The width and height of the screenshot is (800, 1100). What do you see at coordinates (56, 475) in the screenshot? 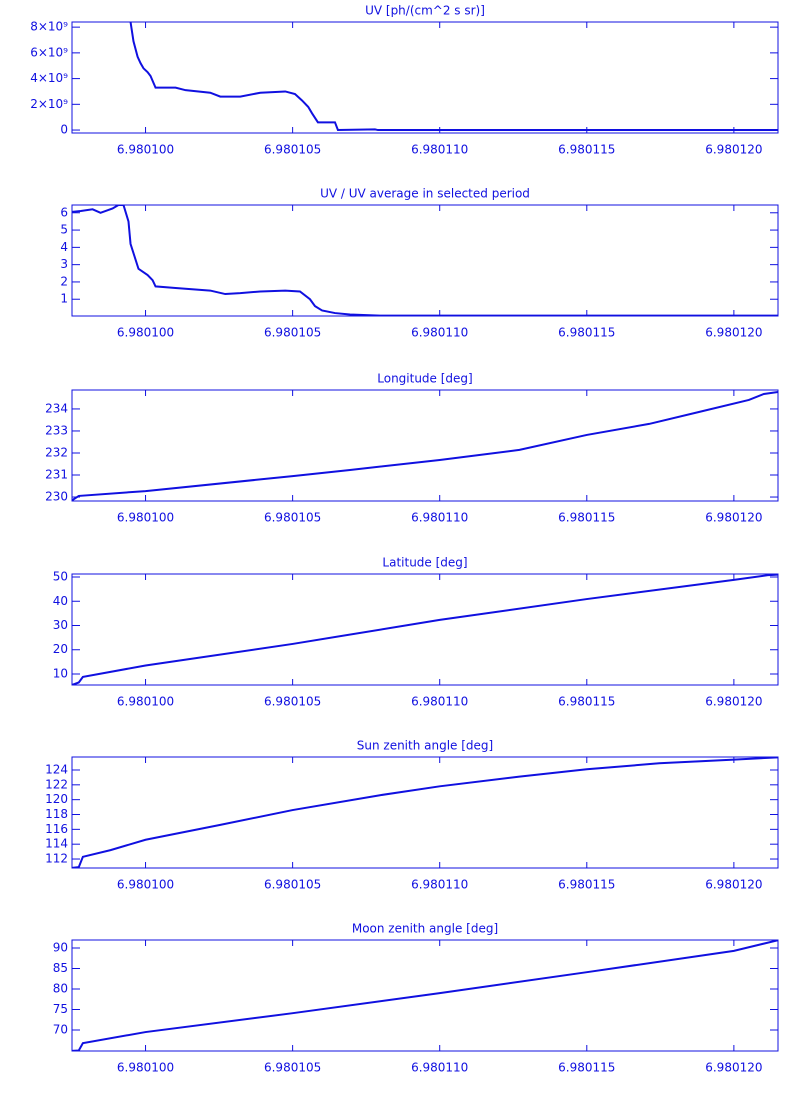
I see `y-tick-label: 231` at bounding box center [56, 475].